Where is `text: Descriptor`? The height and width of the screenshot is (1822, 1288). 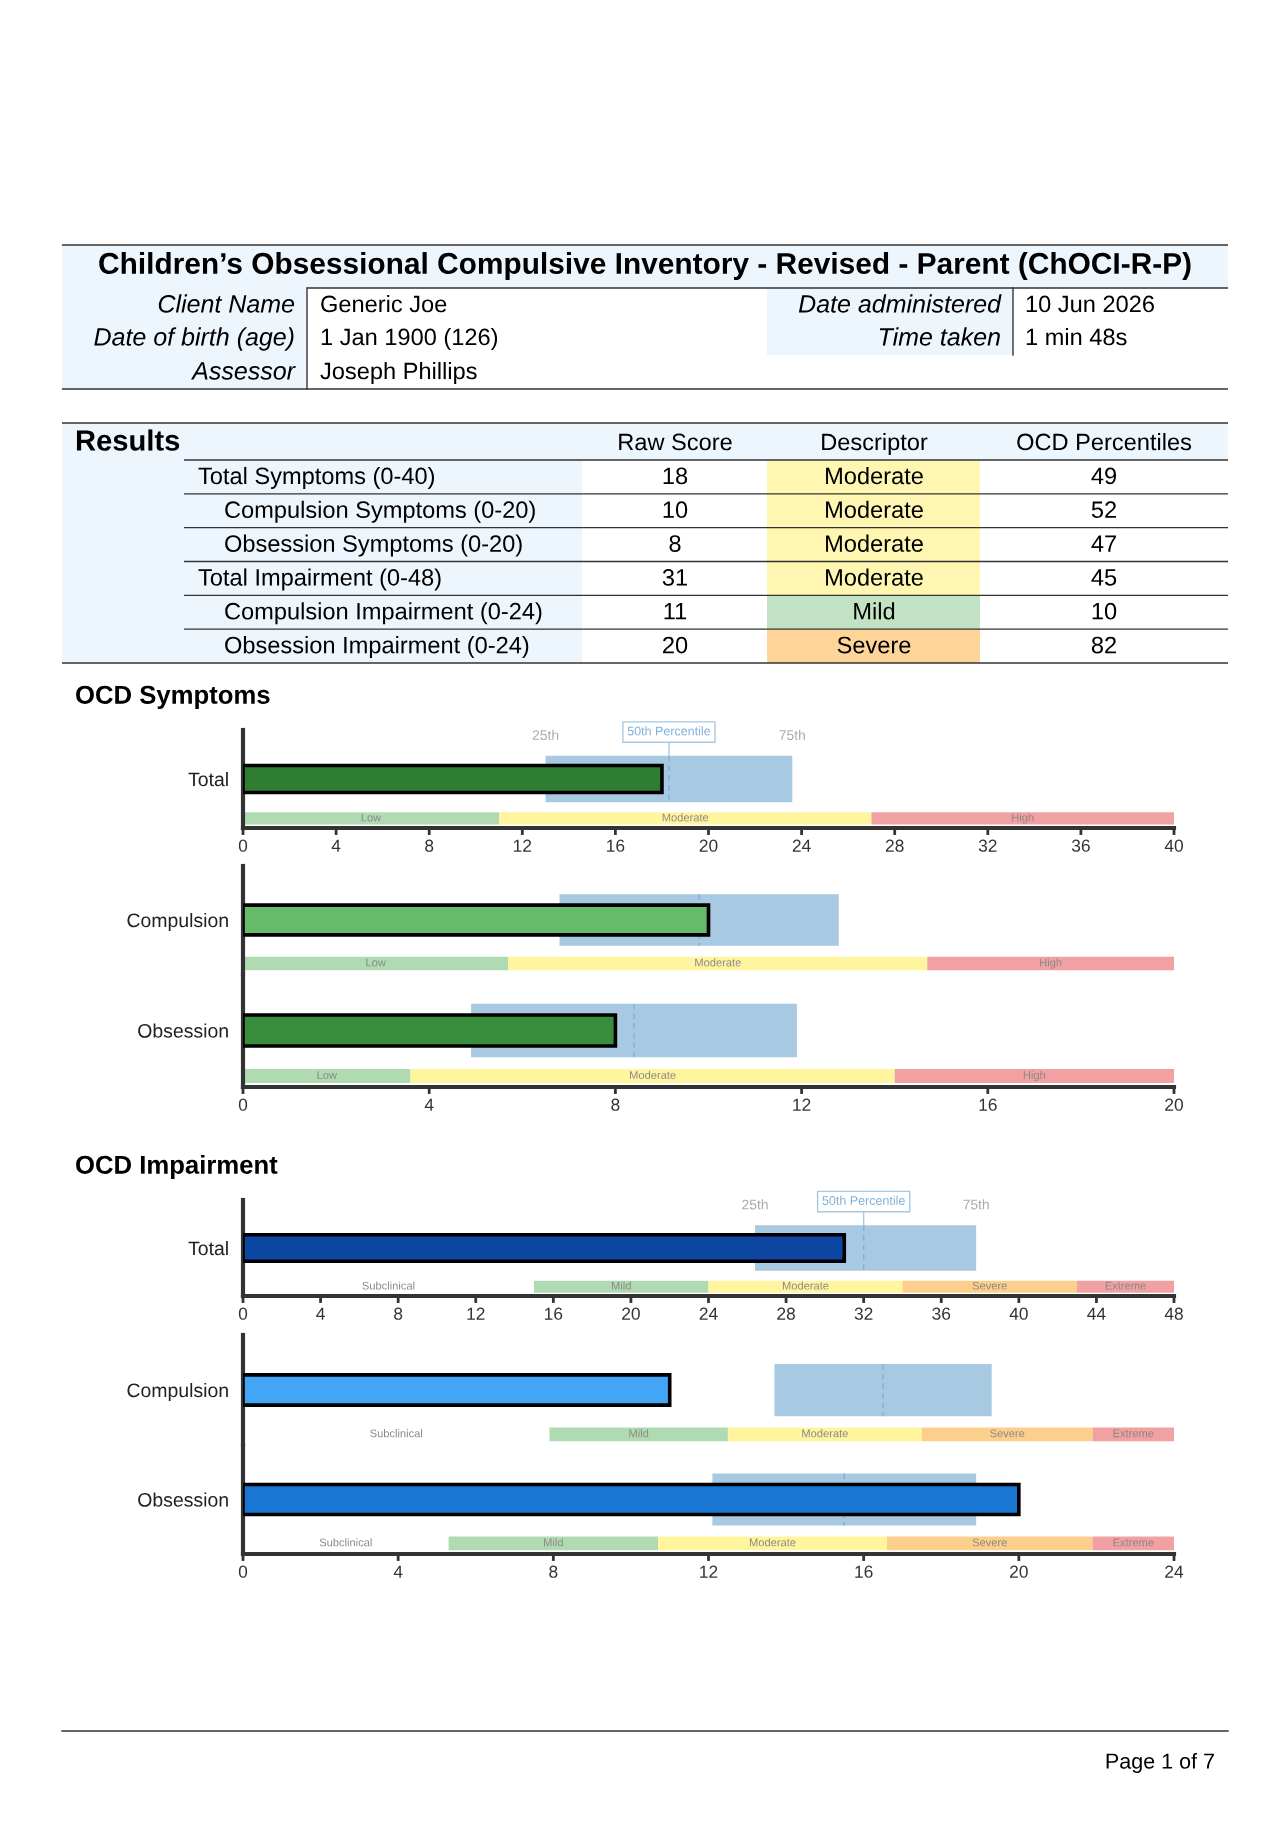 text: Descriptor is located at coordinates (875, 443).